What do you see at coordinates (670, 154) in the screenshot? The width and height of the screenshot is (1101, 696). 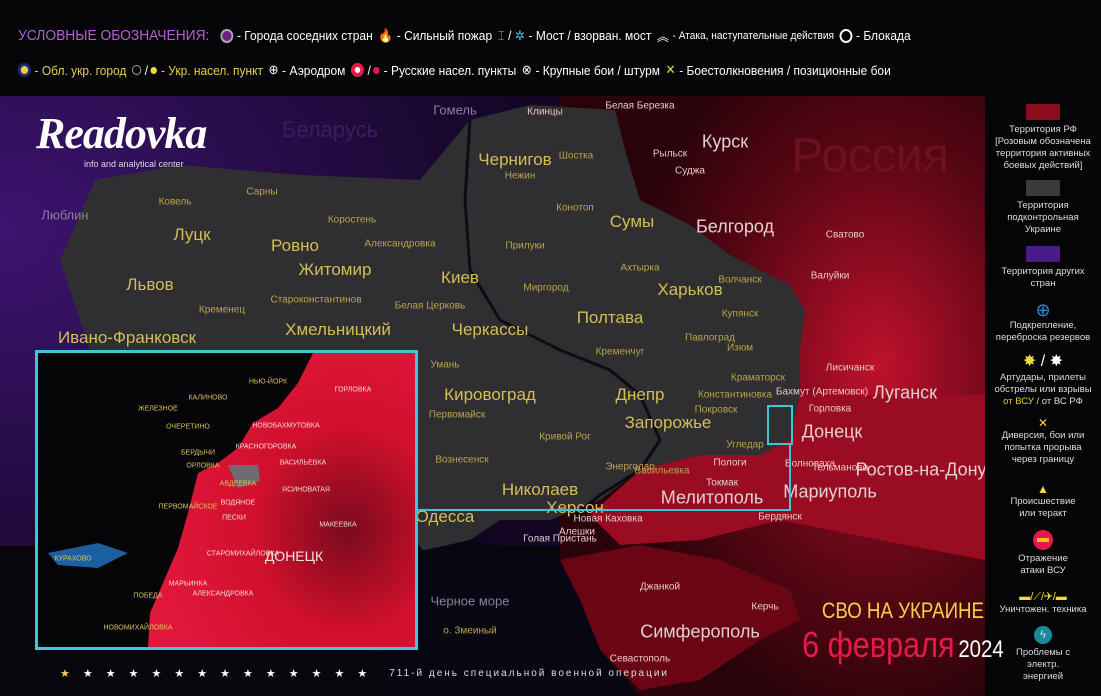 I see `city-label: Рыльск` at bounding box center [670, 154].